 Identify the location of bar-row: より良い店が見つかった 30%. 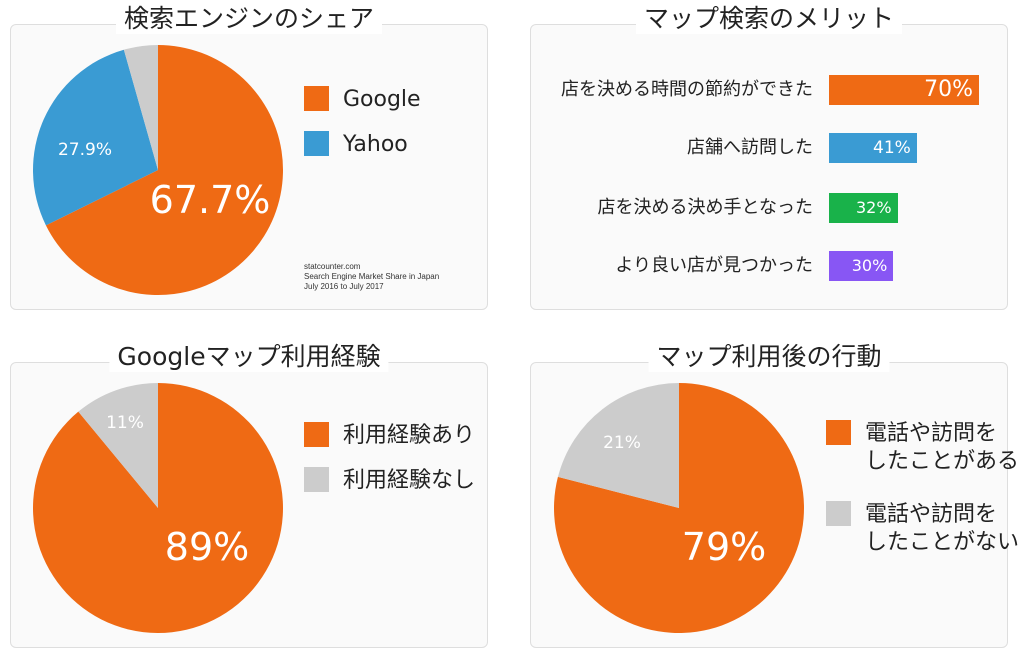
(509, 266).